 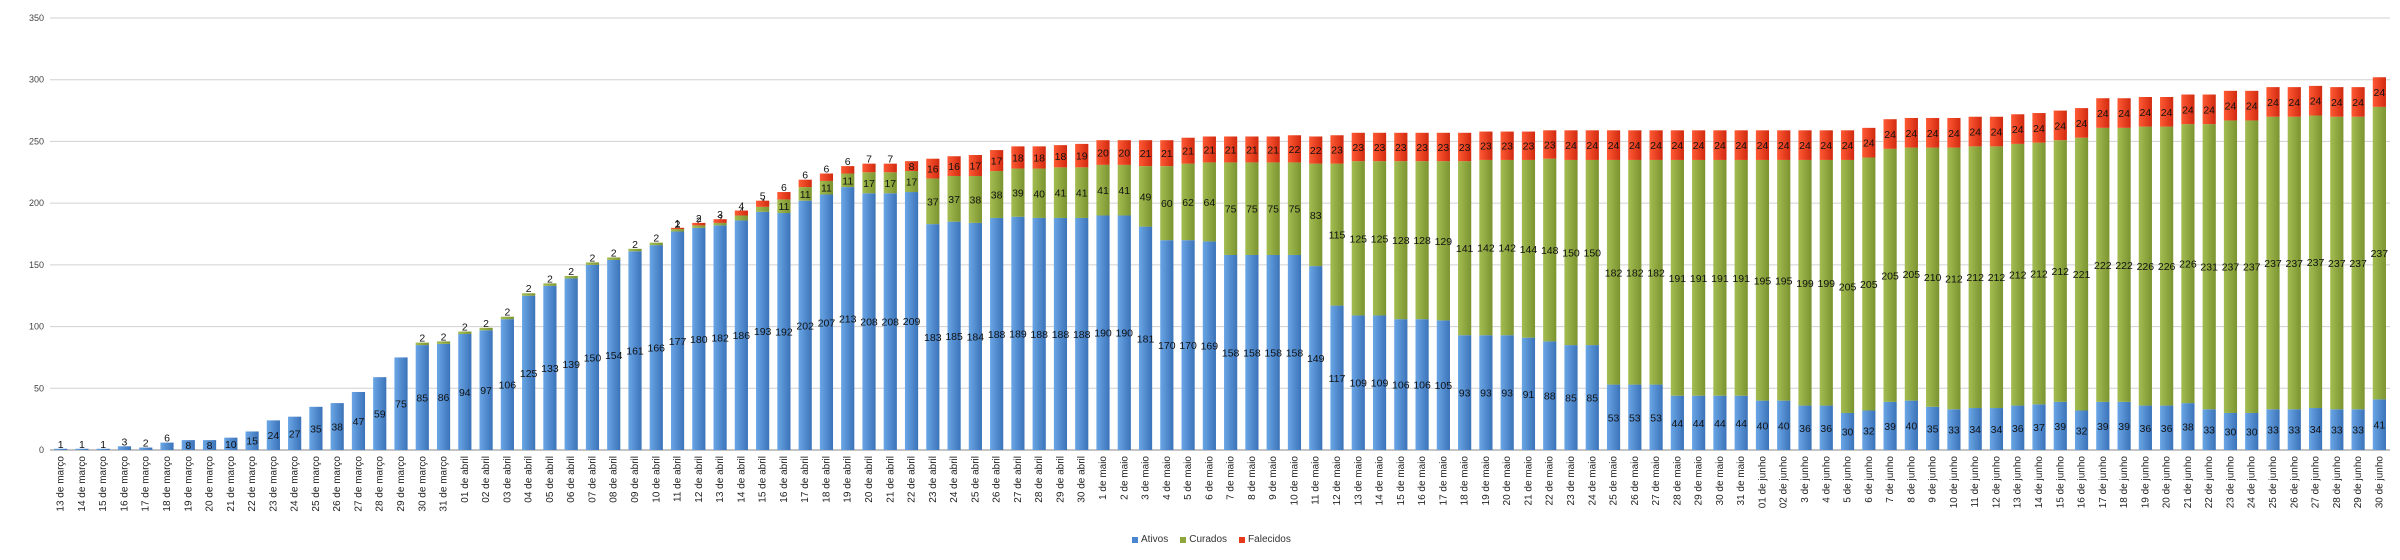 What do you see at coordinates (2252, 482) in the screenshot?
I see `x-tick-label: 24 de junho` at bounding box center [2252, 482].